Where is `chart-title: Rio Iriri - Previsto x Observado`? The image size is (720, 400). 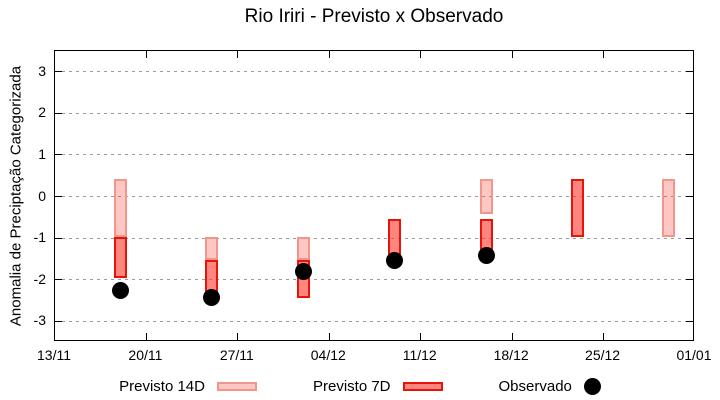 chart-title: Rio Iriri - Previsto x Observado is located at coordinates (374, 16).